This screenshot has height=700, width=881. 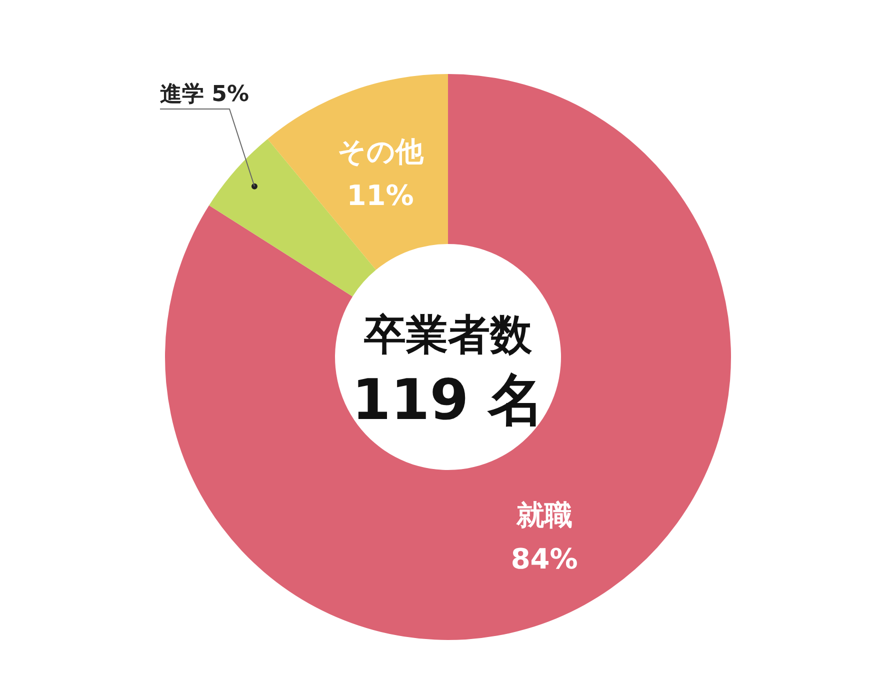 I want to click on slice-label: 進学 5%, so click(x=205, y=94).